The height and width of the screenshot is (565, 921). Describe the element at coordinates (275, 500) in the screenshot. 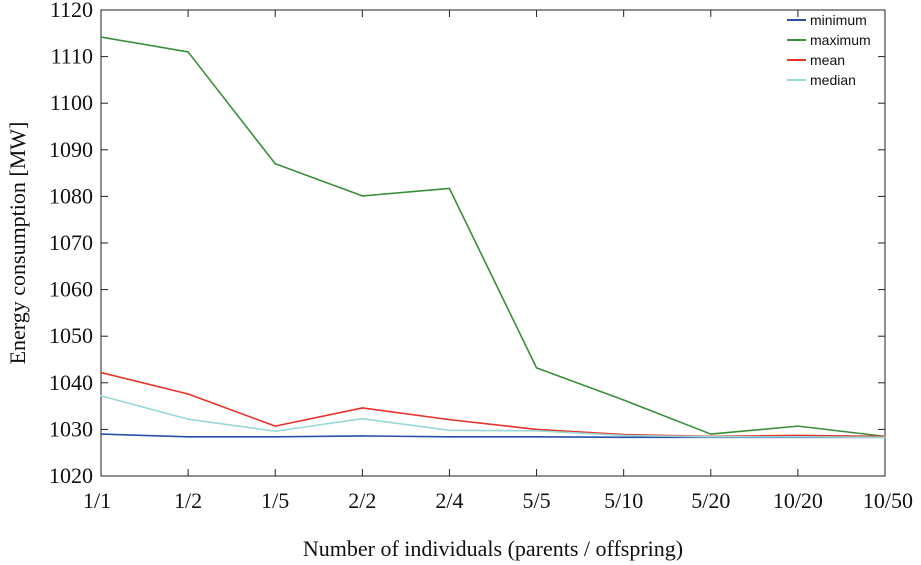

I see `x-tick-label: 1/5` at that location.